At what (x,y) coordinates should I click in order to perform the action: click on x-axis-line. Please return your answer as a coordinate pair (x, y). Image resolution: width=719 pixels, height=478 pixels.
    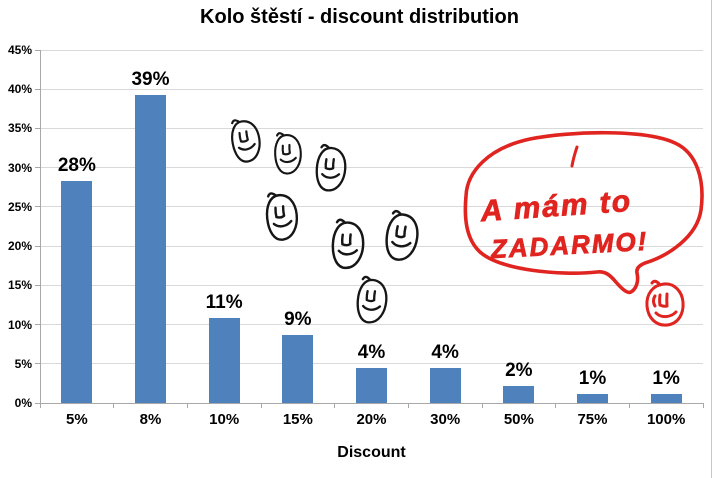
    Looking at the image, I should click on (372, 403).